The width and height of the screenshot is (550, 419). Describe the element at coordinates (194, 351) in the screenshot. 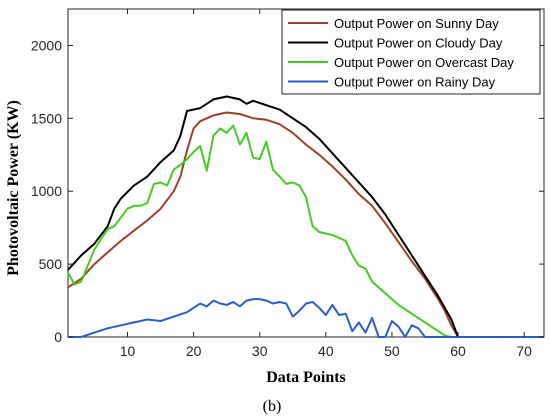

I see `x-tick-label: 20` at that location.